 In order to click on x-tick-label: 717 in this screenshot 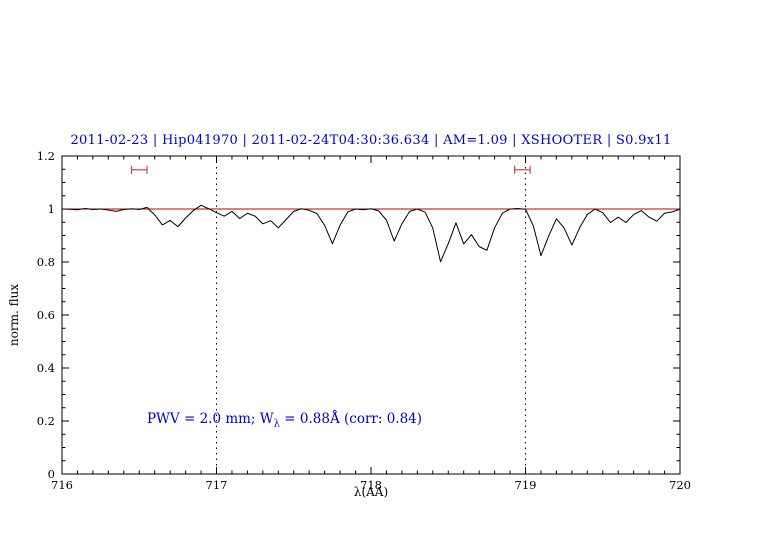, I will do `click(217, 485)`.